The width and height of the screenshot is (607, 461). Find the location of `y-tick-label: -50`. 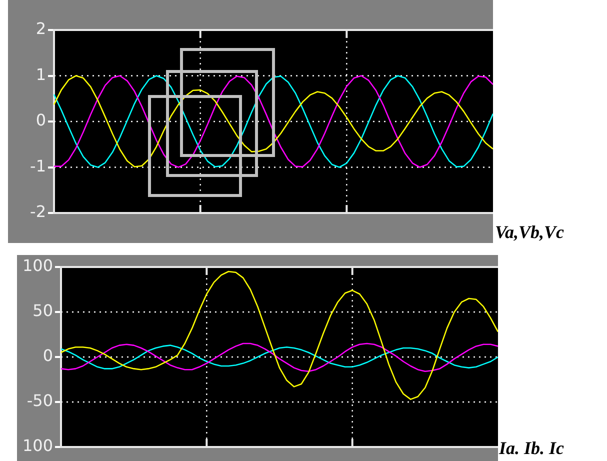

y-tick-label: -50 is located at coordinates (39, 400).